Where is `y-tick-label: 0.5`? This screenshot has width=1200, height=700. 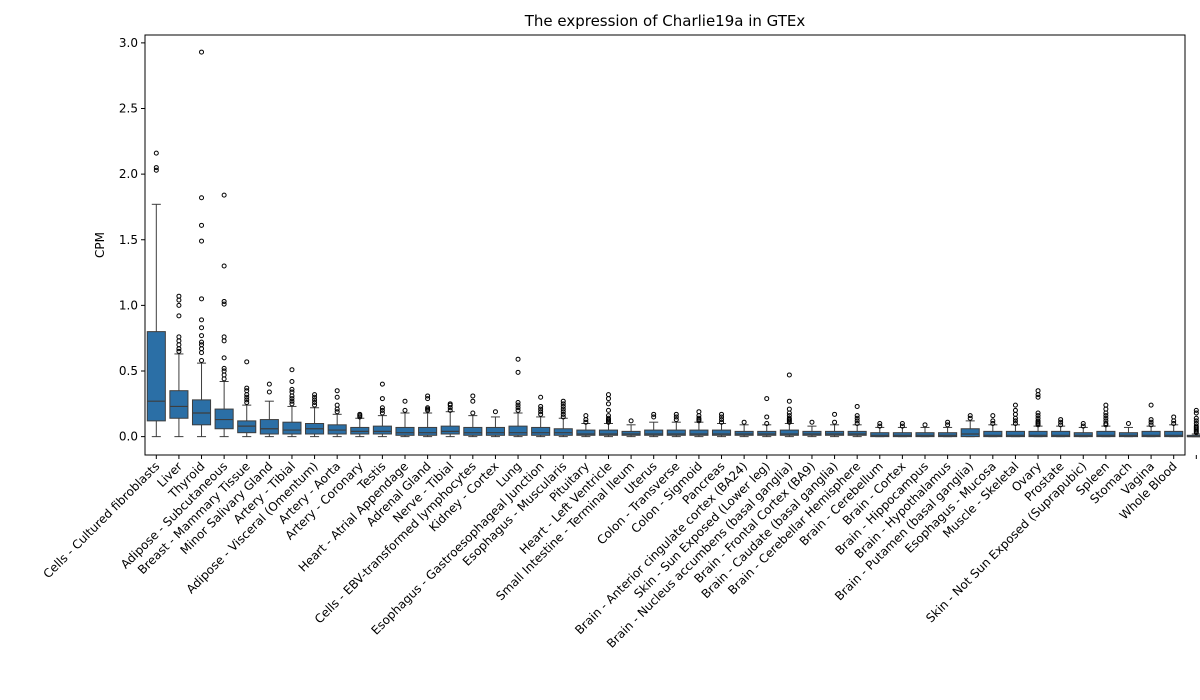 y-tick-label: 0.5 is located at coordinates (128, 371).